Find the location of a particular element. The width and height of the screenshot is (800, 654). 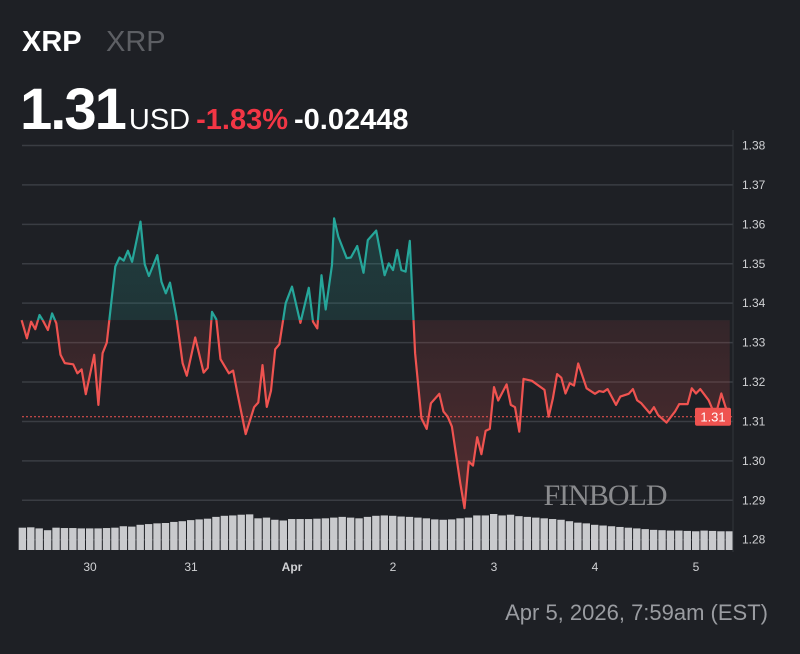

area-above-baseline is located at coordinates (217, 269).